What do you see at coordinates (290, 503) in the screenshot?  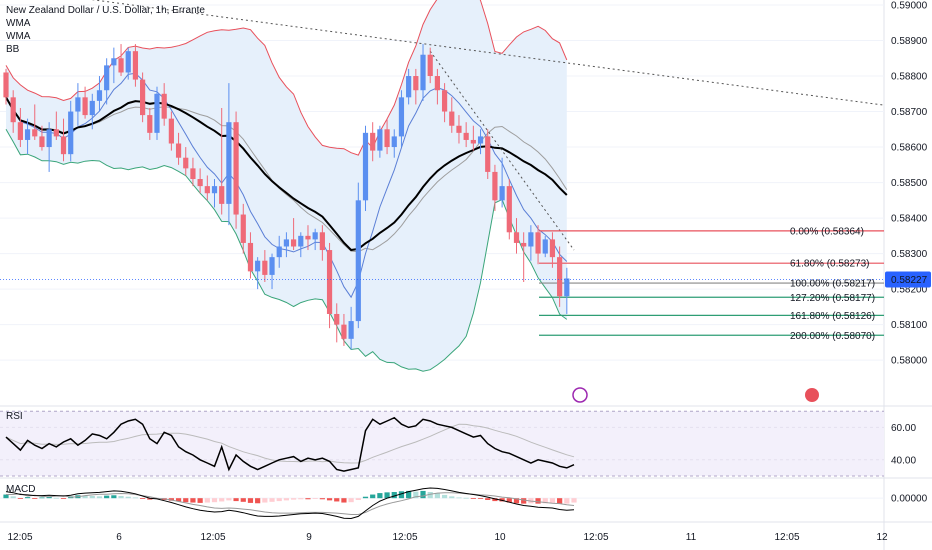 I see `macd-line` at bounding box center [290, 503].